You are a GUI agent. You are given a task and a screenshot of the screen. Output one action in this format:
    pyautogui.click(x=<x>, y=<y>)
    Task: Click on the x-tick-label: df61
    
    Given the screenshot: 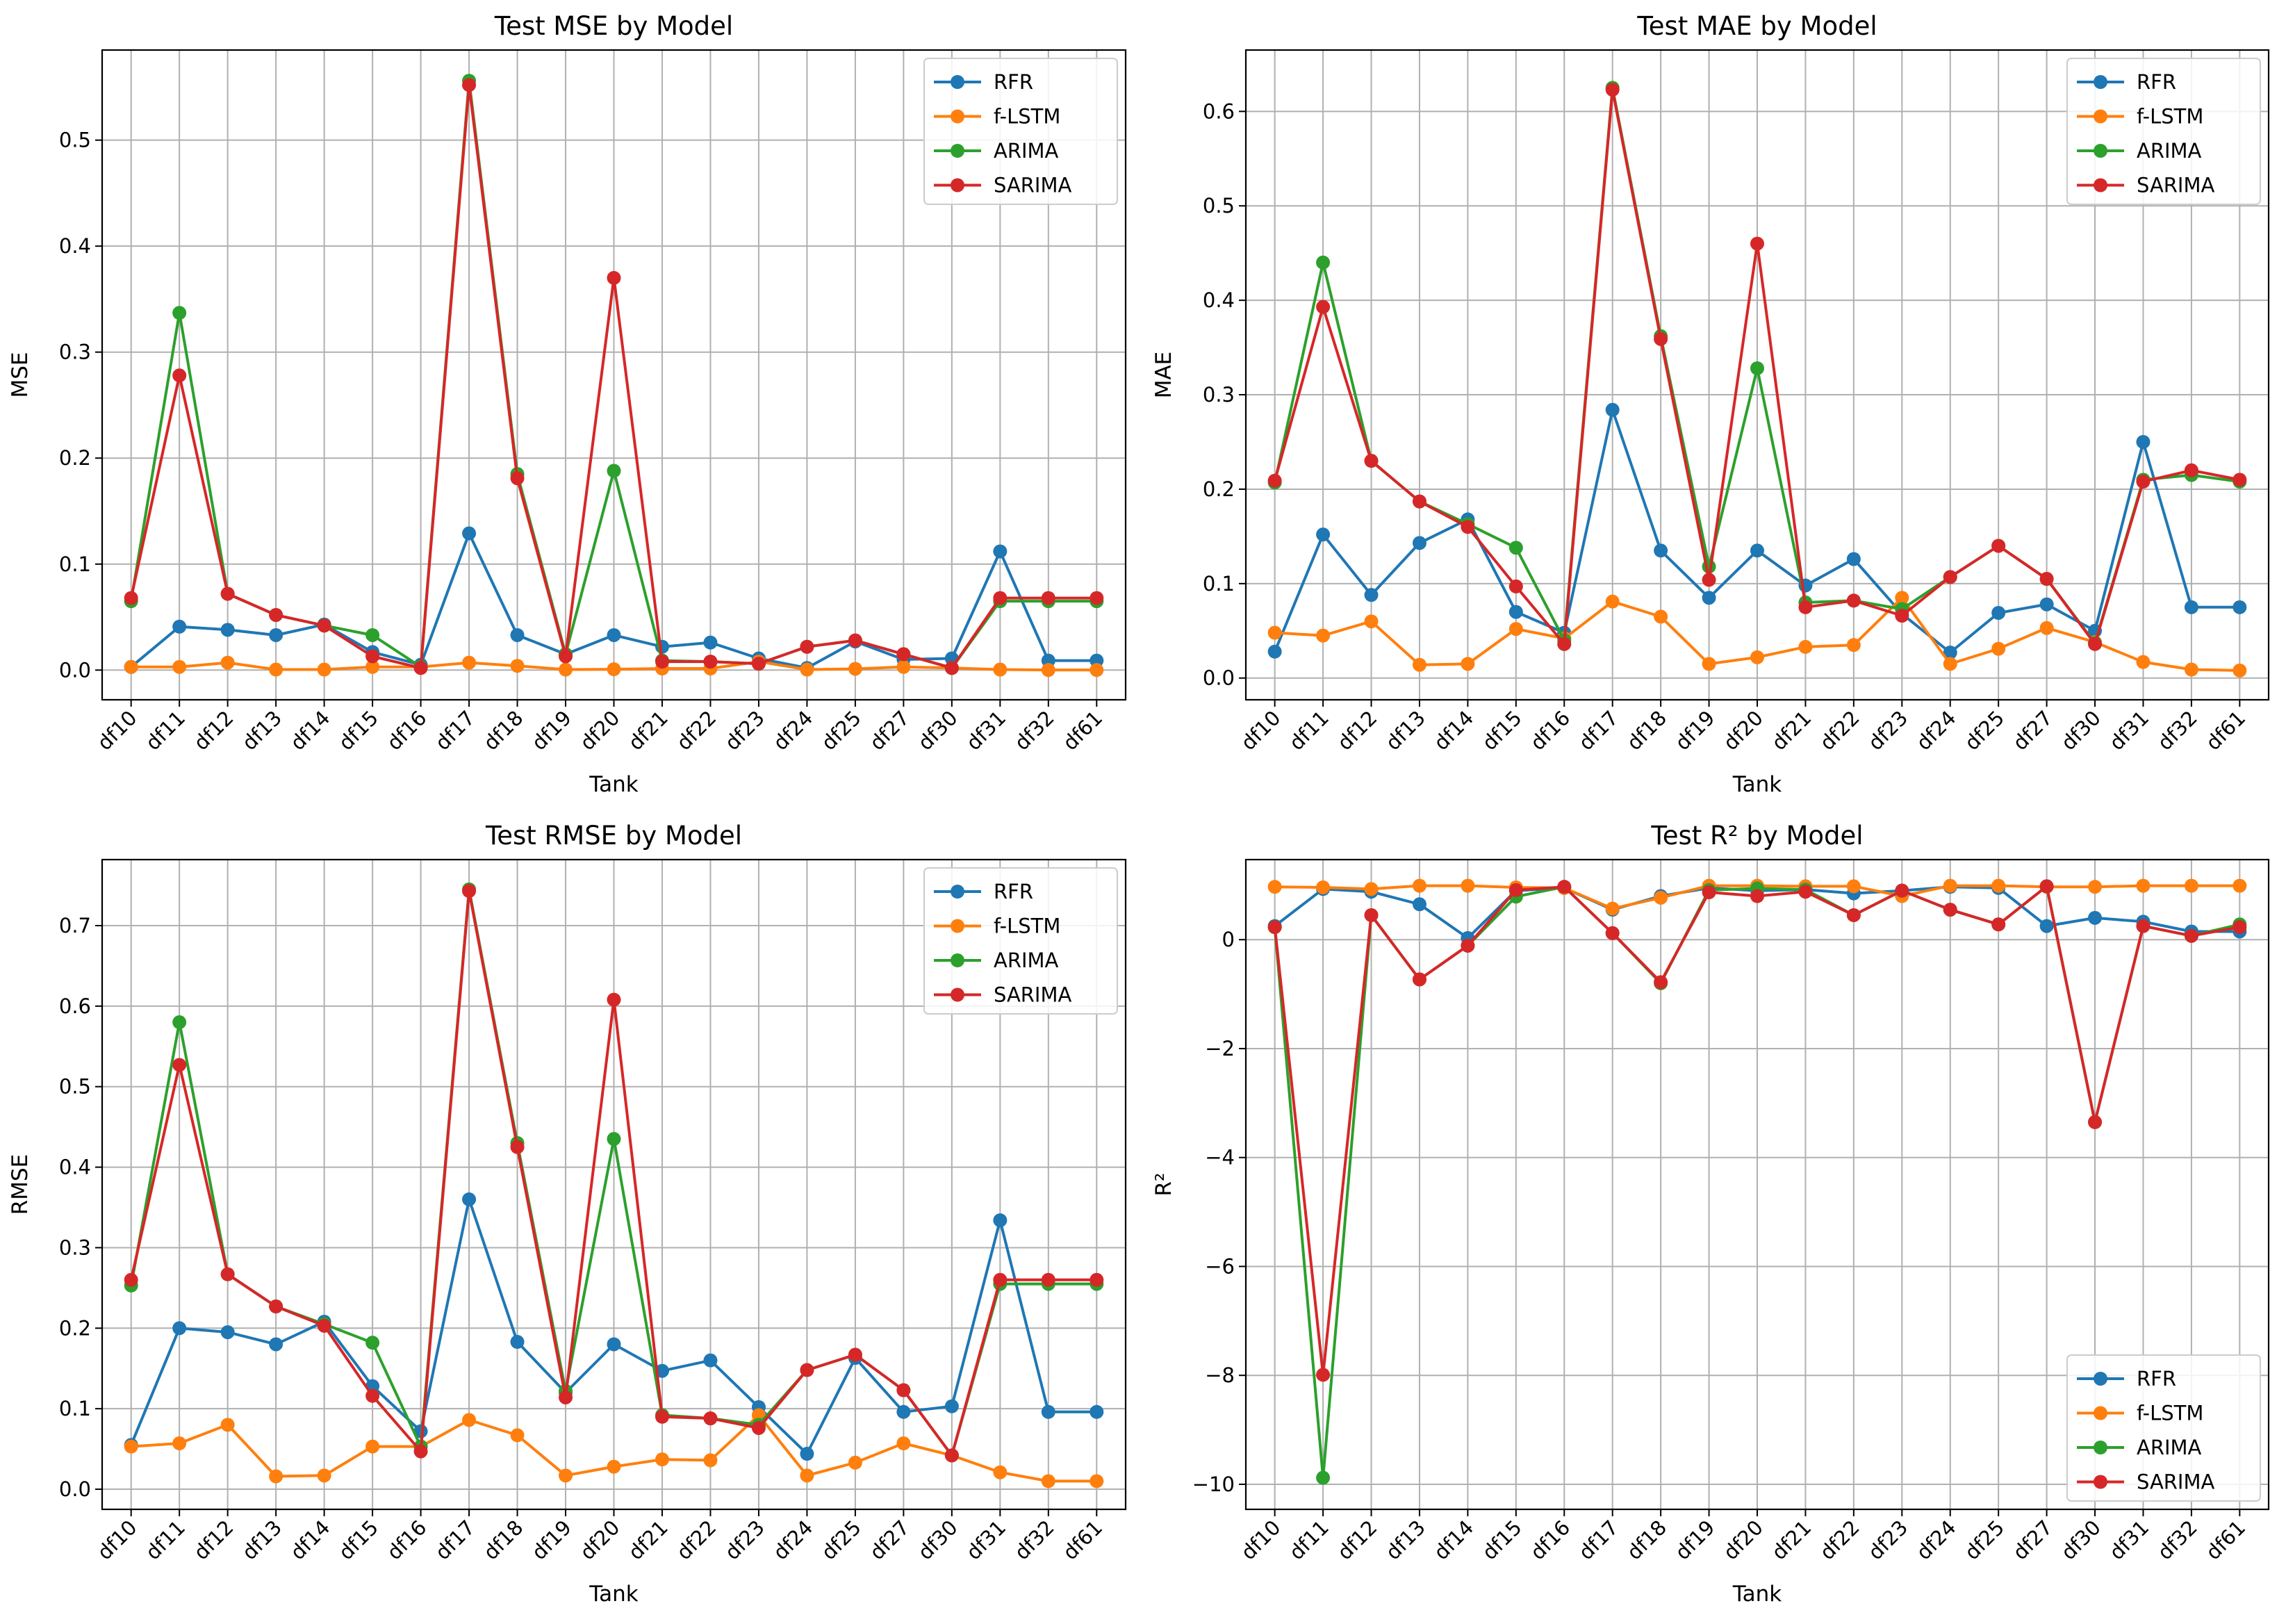 What is the action you would take?
    pyautogui.click(x=1083, y=1540)
    